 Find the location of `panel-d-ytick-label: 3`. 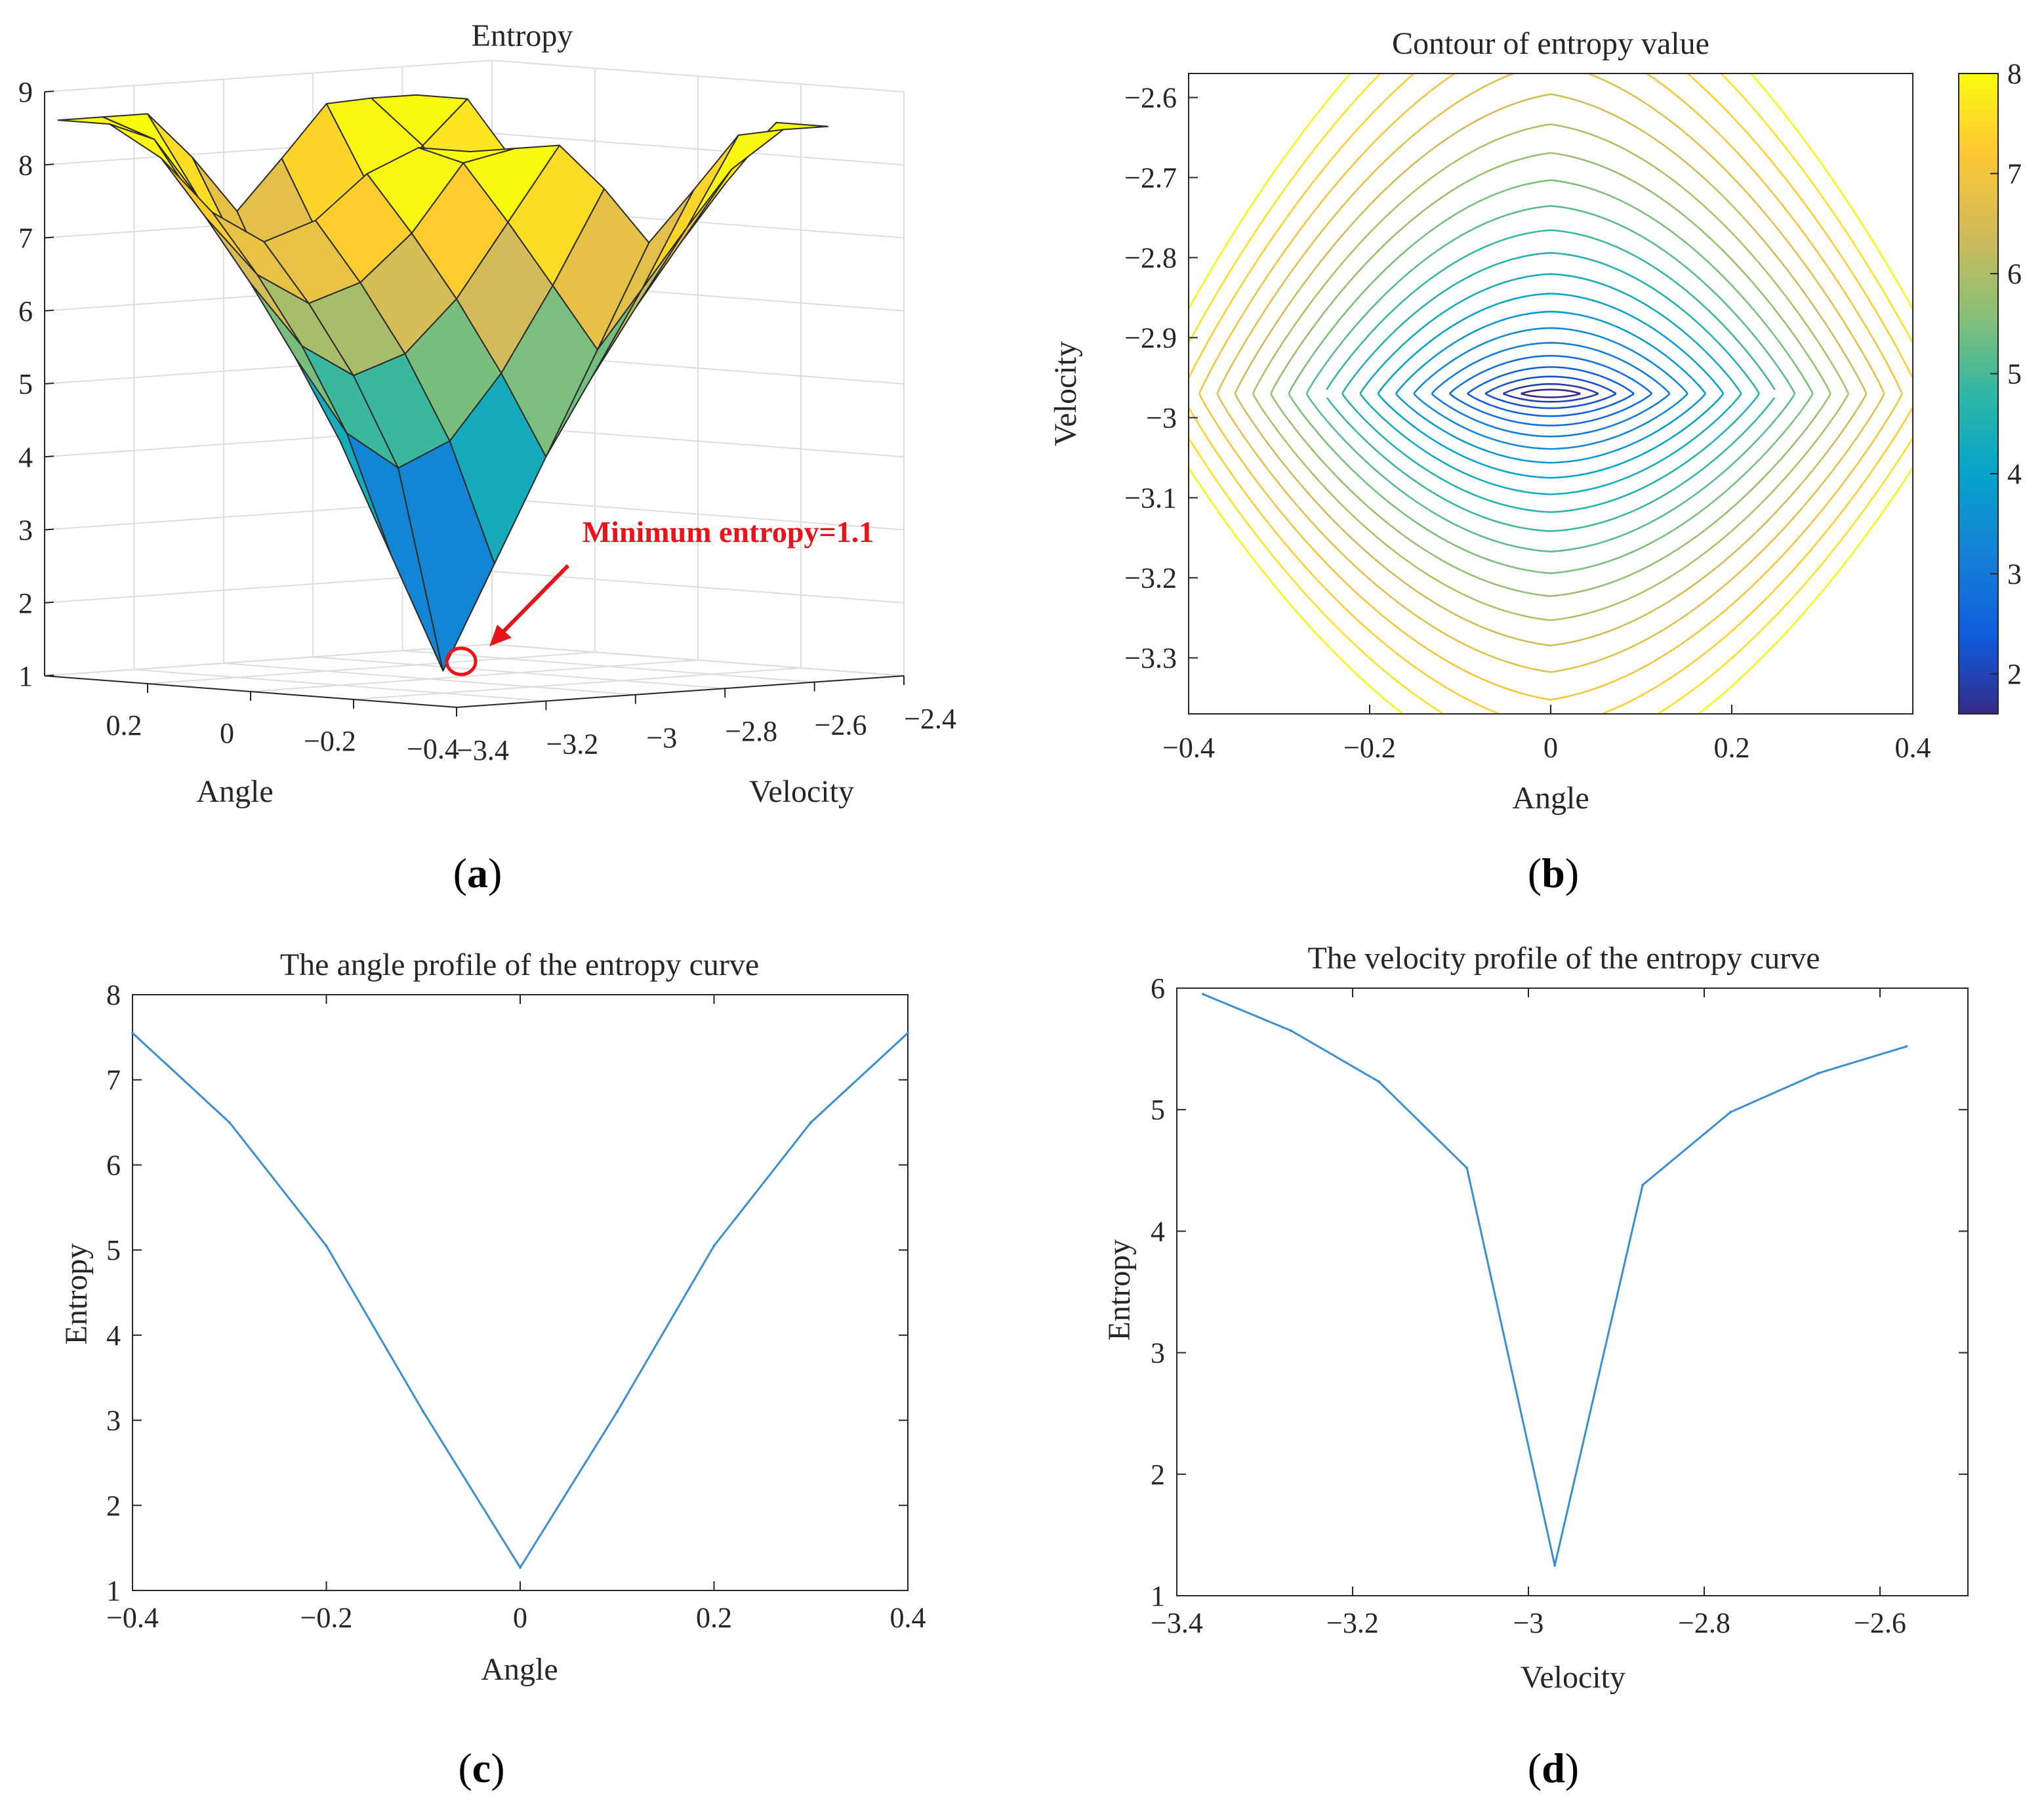

panel-d-ytick-label: 3 is located at coordinates (1158, 1353).